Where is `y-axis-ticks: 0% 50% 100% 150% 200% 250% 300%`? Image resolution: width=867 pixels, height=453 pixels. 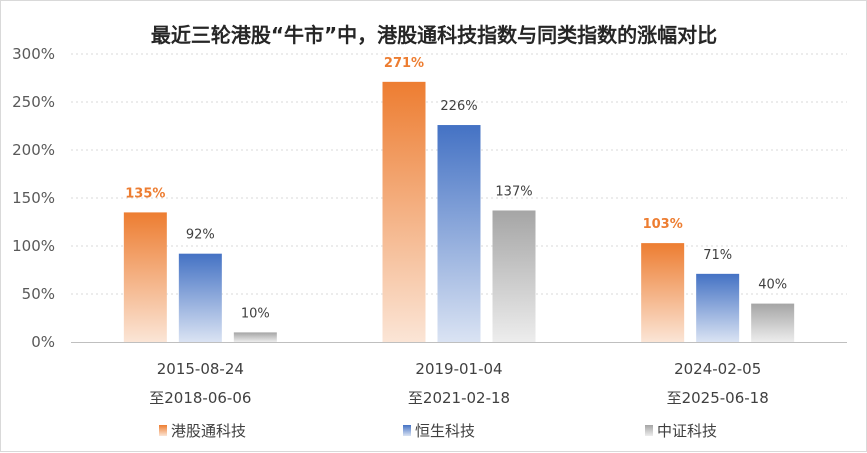
y-axis-ticks: 0% 50% 100% 150% 200% 250% 300% is located at coordinates (33, 198).